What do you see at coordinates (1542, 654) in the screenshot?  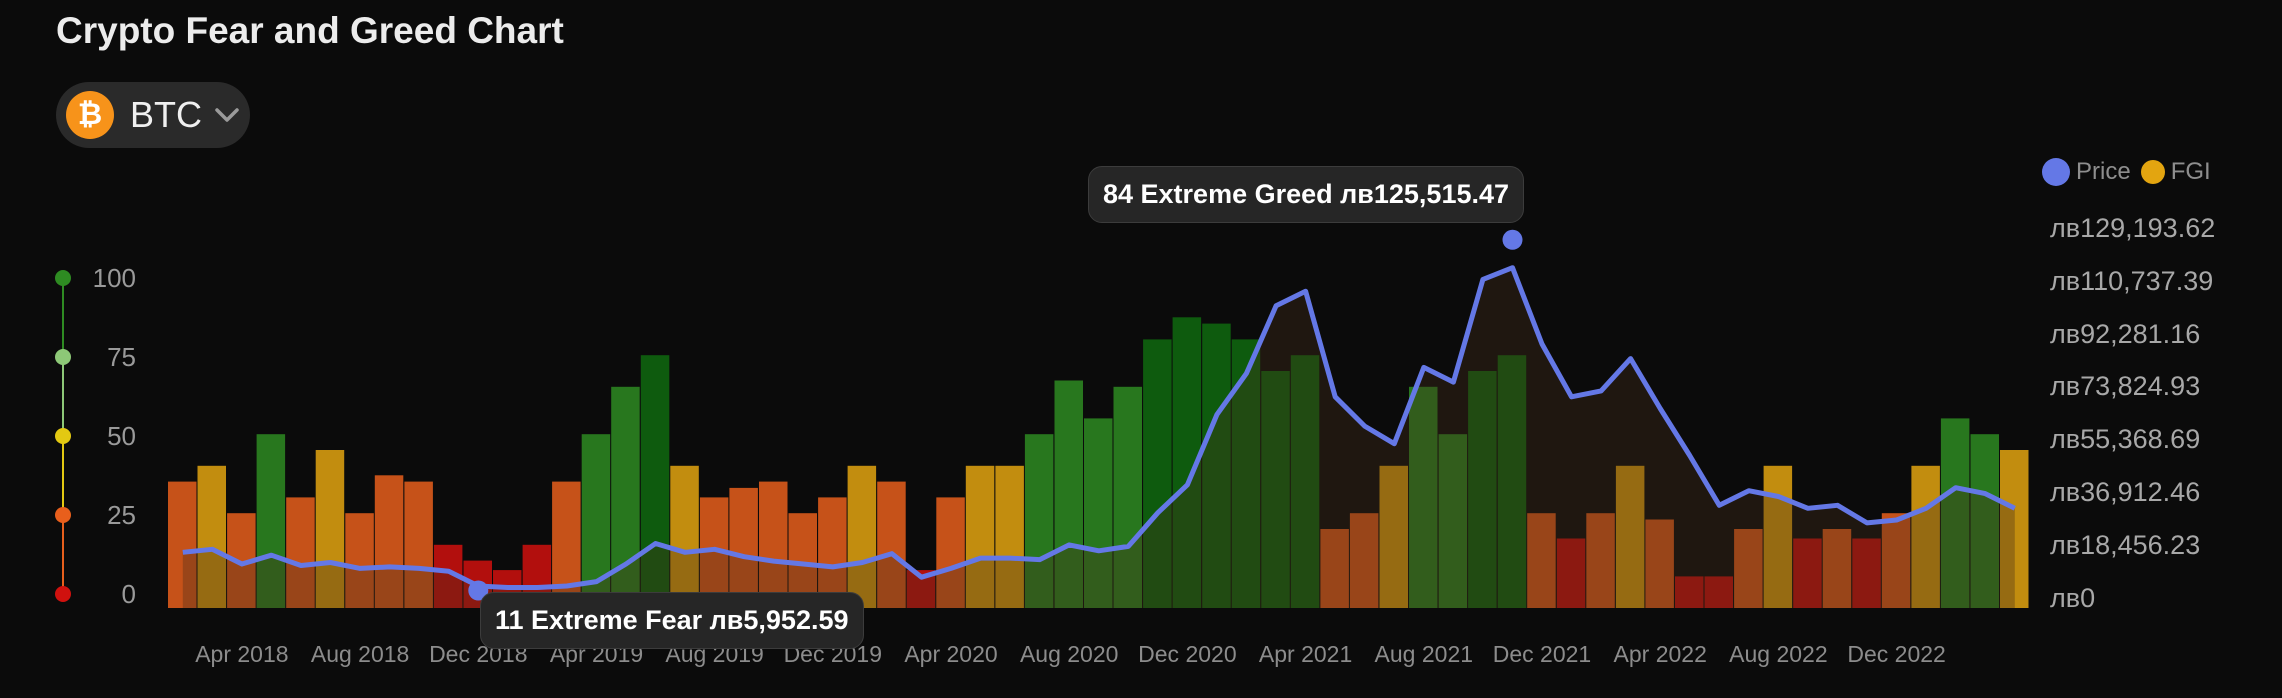 I see `x-tick-label: Dec 2021` at bounding box center [1542, 654].